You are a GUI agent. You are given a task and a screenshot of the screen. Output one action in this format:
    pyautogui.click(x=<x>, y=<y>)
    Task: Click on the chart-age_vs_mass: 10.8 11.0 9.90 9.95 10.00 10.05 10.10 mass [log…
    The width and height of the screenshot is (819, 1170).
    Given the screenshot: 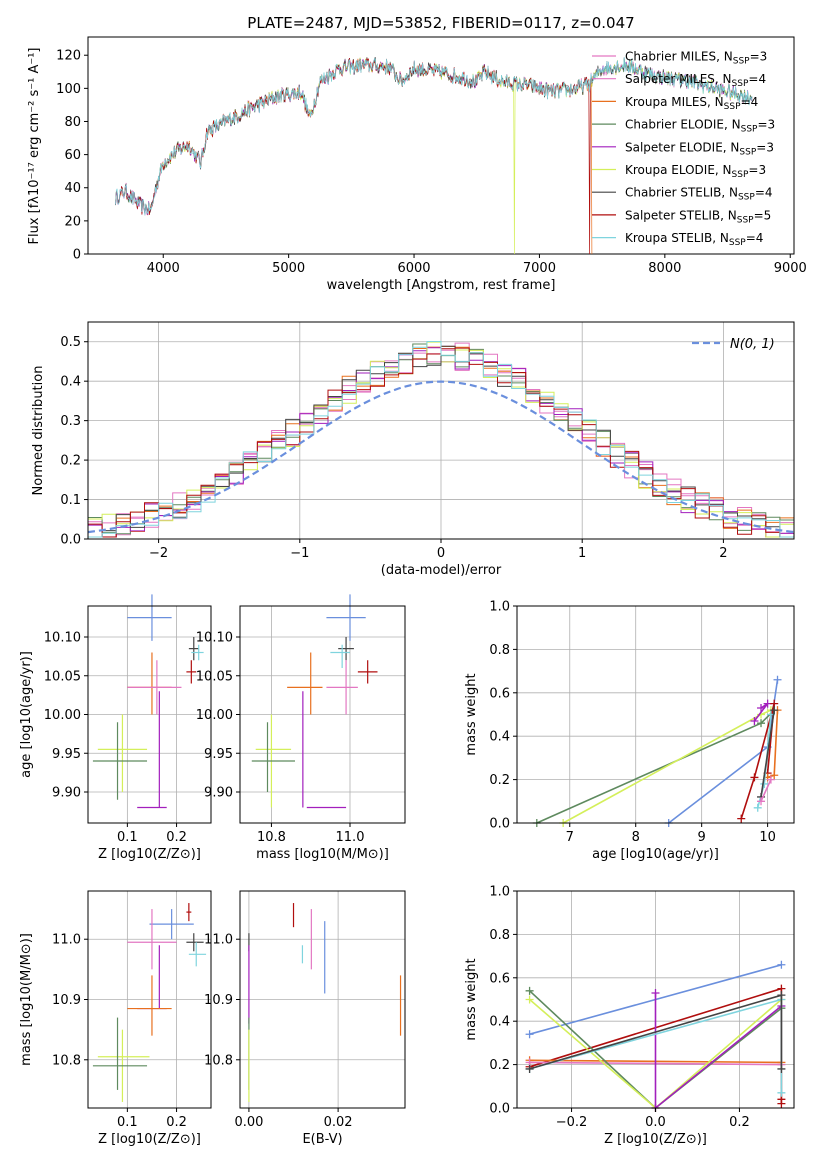 What is the action you would take?
    pyautogui.click(x=301, y=728)
    